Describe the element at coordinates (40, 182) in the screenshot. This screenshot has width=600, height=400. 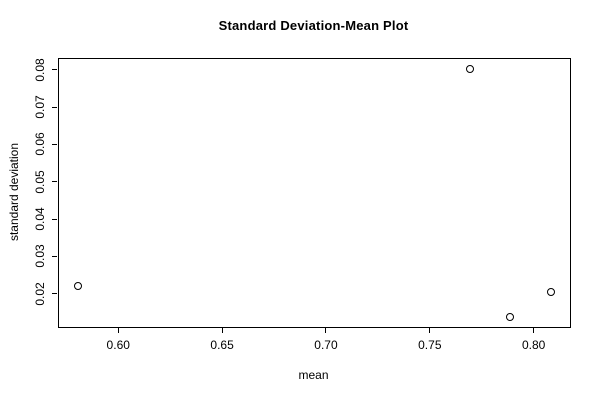
I see `y-tick-label: 0.05` at that location.